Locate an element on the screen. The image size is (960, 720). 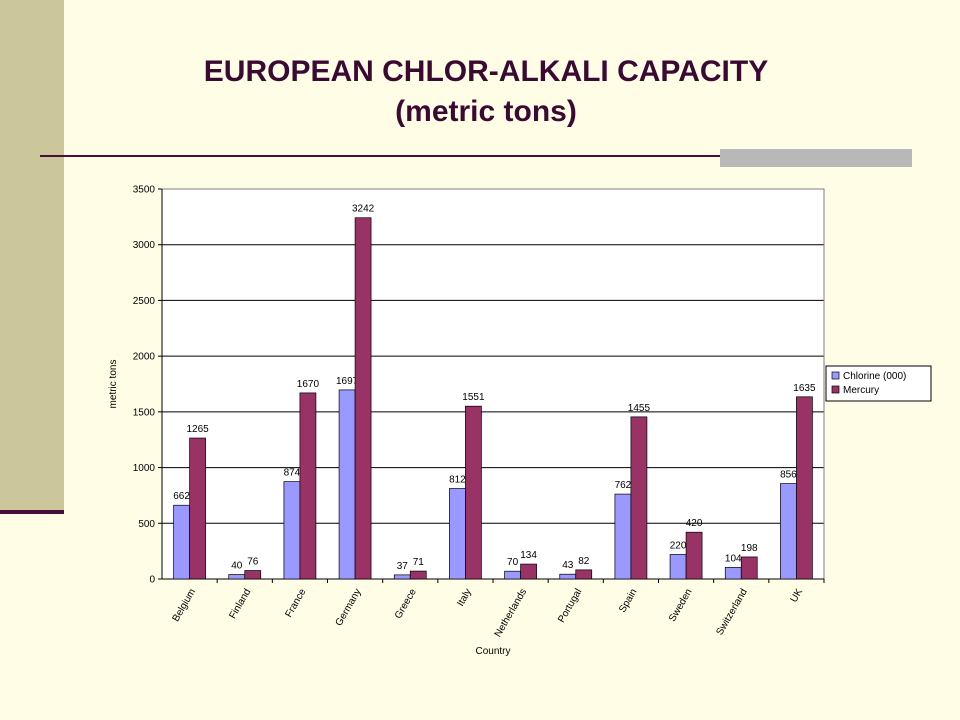
x-tick-label: Netherlands is located at coordinates (511, 613).